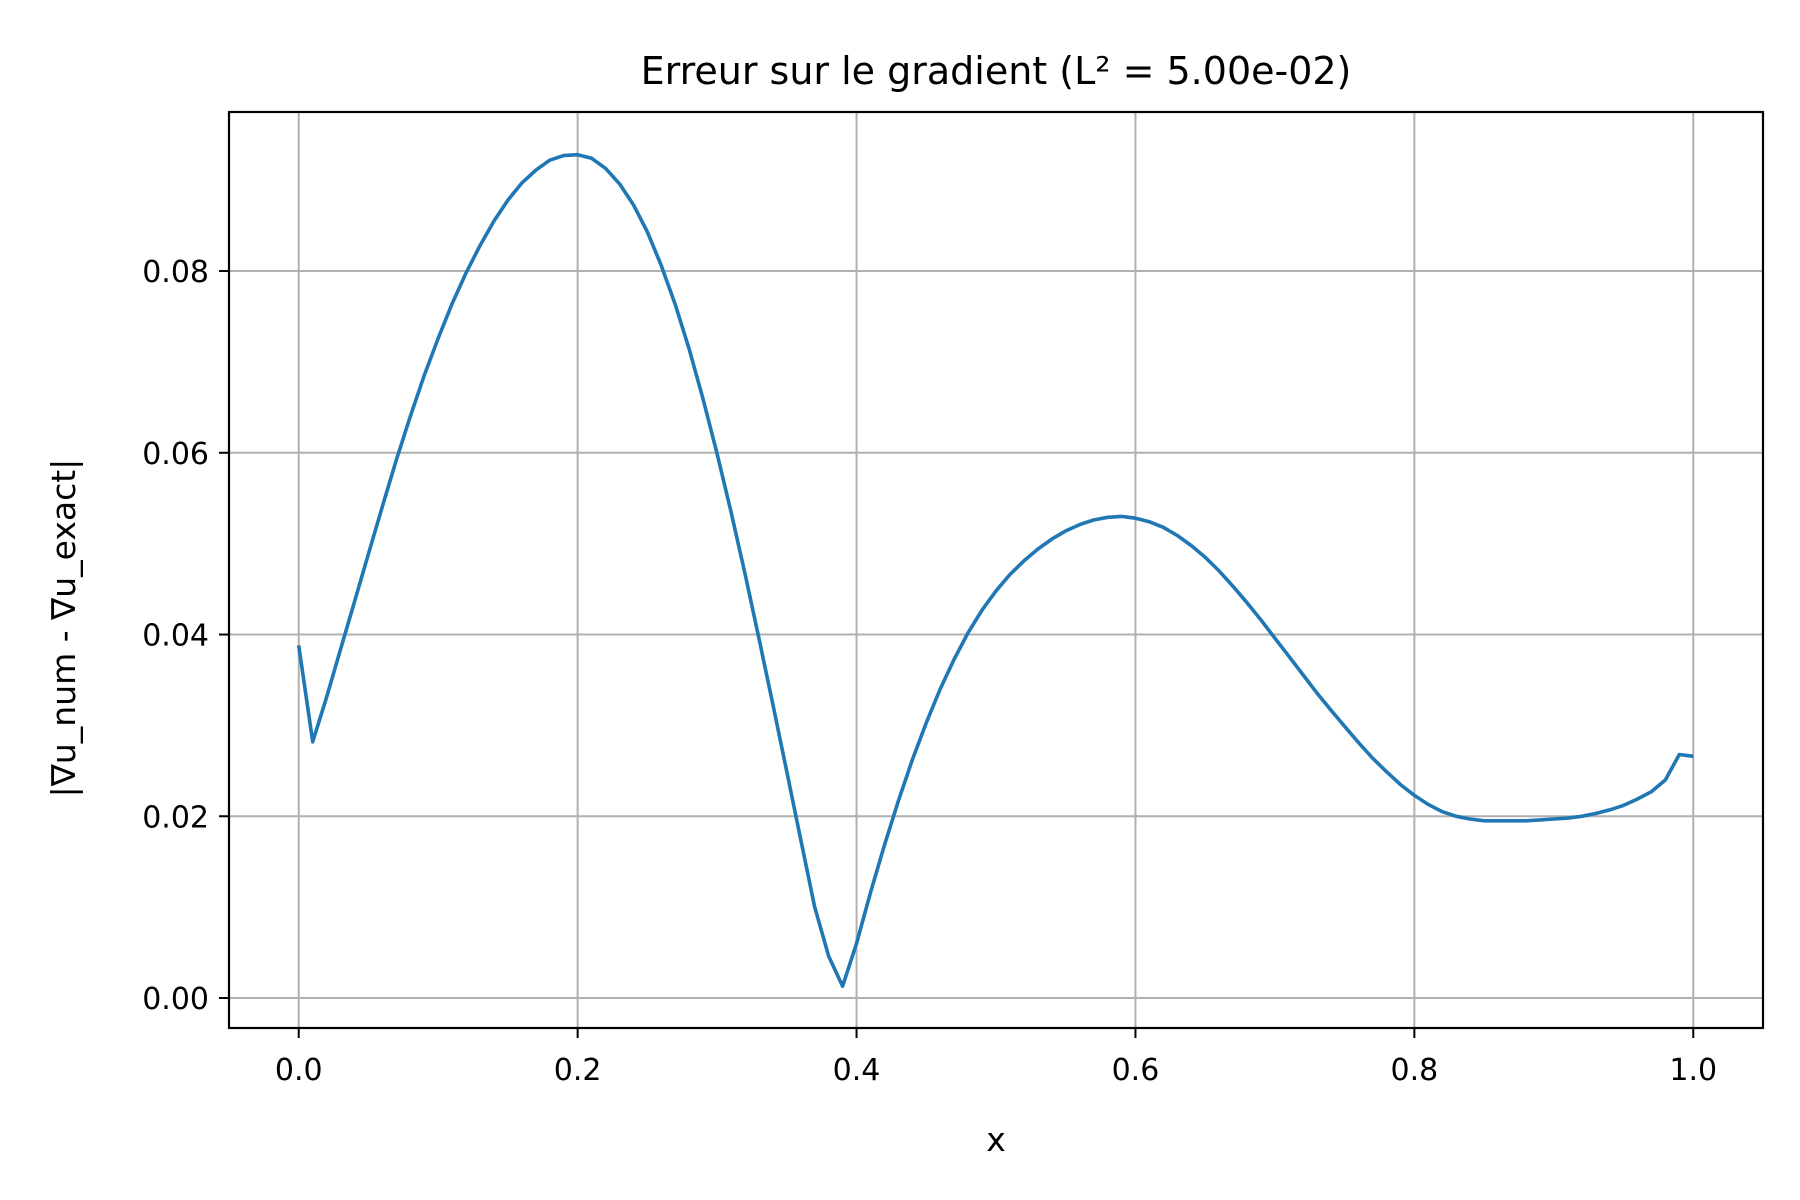  Describe the element at coordinates (63, 628) in the screenshot. I see `y-axis-title: |∇u_num - ∇u_exact|` at that location.